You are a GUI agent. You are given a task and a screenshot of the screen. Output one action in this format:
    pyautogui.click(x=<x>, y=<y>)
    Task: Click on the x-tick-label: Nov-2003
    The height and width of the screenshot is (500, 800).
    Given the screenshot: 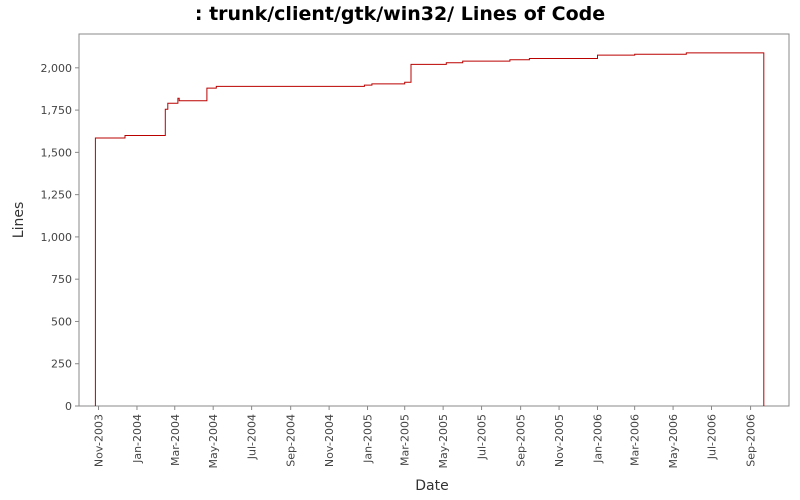 What is the action you would take?
    pyautogui.click(x=99, y=440)
    